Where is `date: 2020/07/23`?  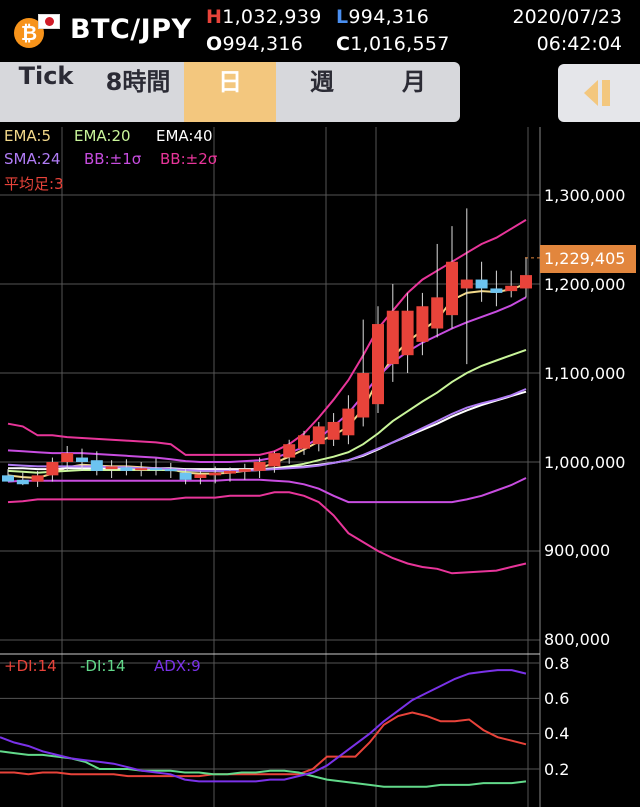 date: 2020/07/23 is located at coordinates (567, 17).